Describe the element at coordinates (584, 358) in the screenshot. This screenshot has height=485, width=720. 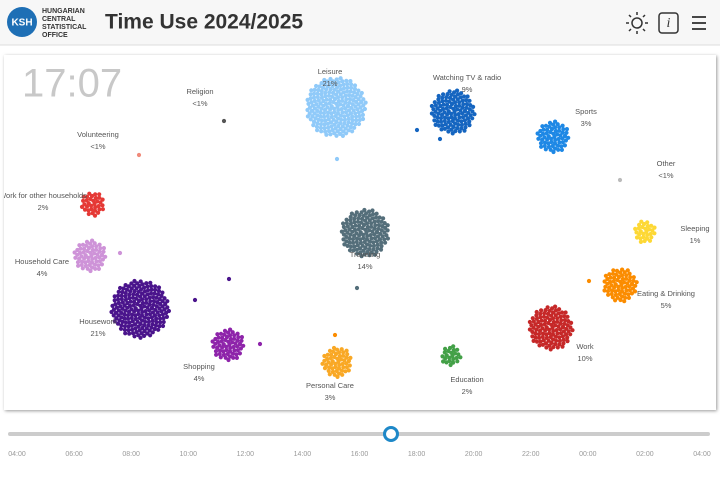
I see `activity-share: 10%` at that location.